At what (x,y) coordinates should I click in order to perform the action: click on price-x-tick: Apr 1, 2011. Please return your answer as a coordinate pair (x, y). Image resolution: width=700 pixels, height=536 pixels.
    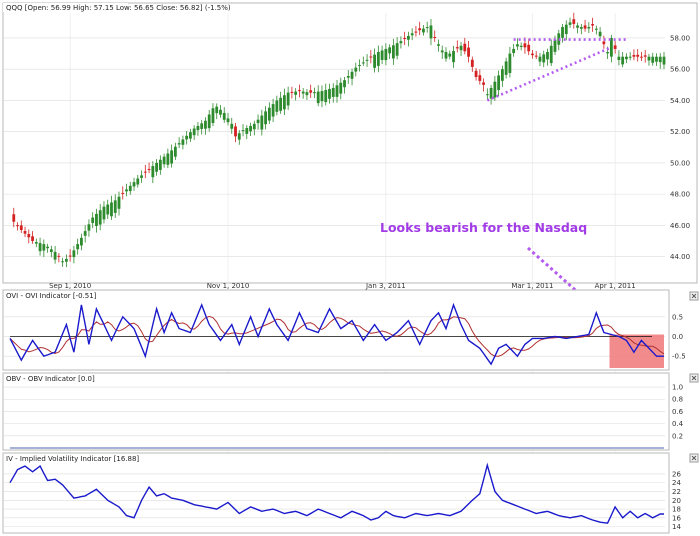
    Looking at the image, I should click on (615, 286).